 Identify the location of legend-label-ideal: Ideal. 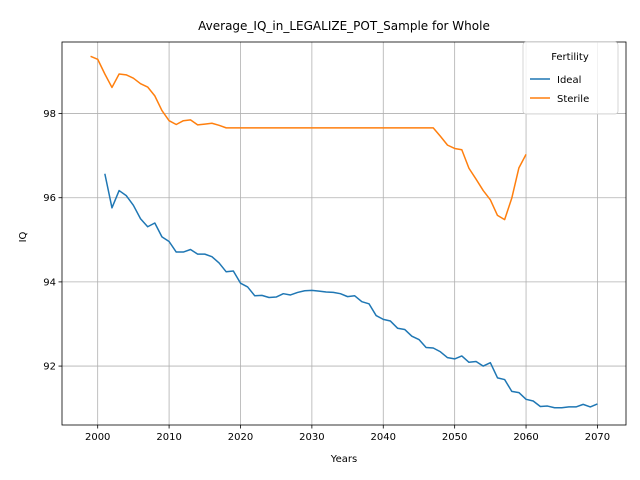
(569, 80).